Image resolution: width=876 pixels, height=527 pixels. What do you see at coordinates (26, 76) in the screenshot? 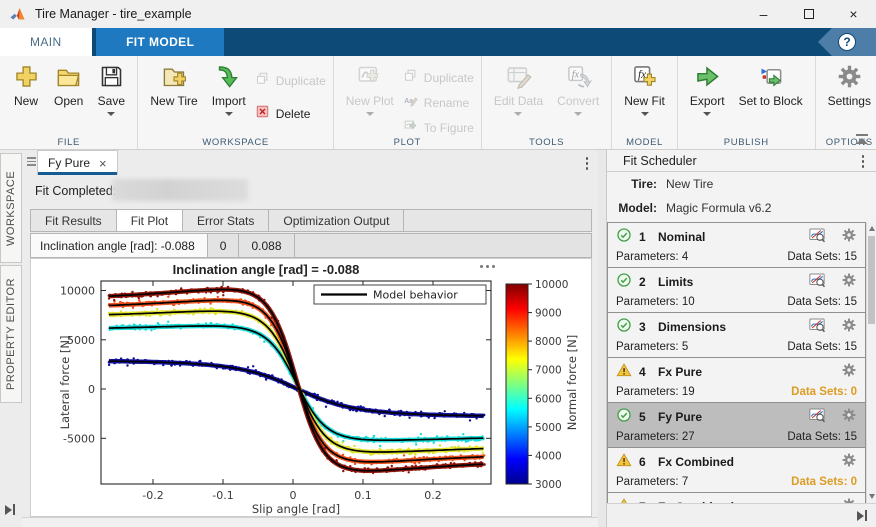
I see `new-plus-icon` at bounding box center [26, 76].